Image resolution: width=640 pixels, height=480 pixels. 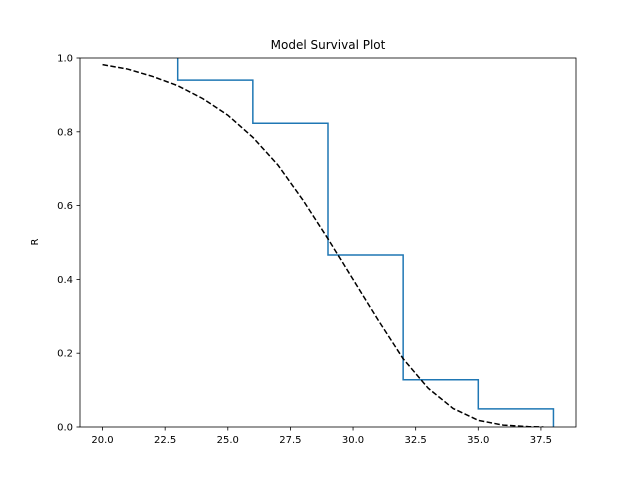 I want to click on y-axis-label: R, so click(x=35, y=241).